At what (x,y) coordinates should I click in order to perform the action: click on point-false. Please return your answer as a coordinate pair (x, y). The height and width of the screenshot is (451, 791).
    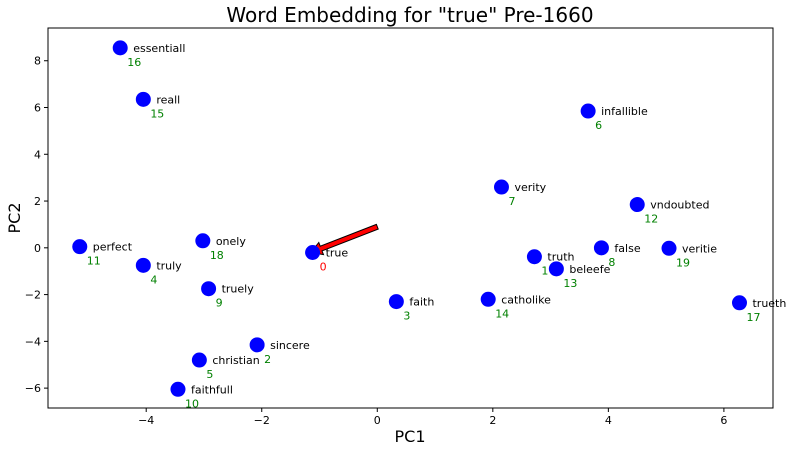
    Looking at the image, I should click on (601, 248).